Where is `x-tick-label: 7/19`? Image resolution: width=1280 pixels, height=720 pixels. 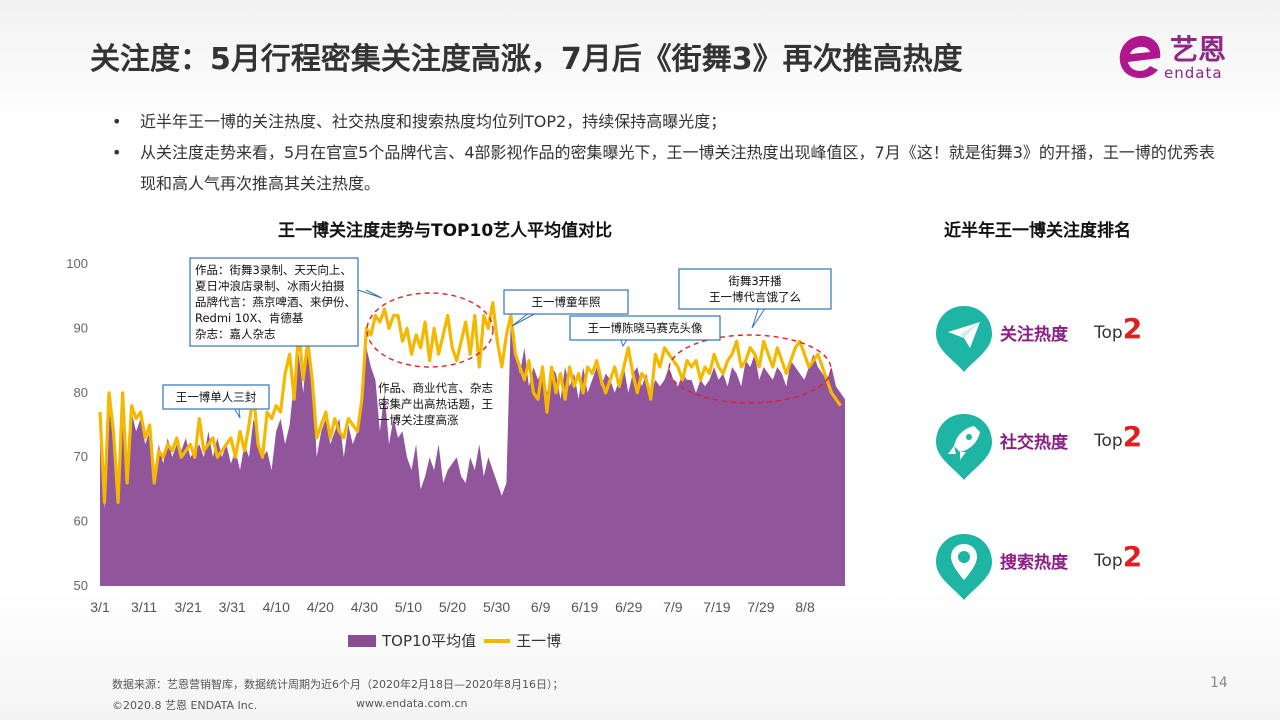
x-tick-label: 7/19 is located at coordinates (716, 607).